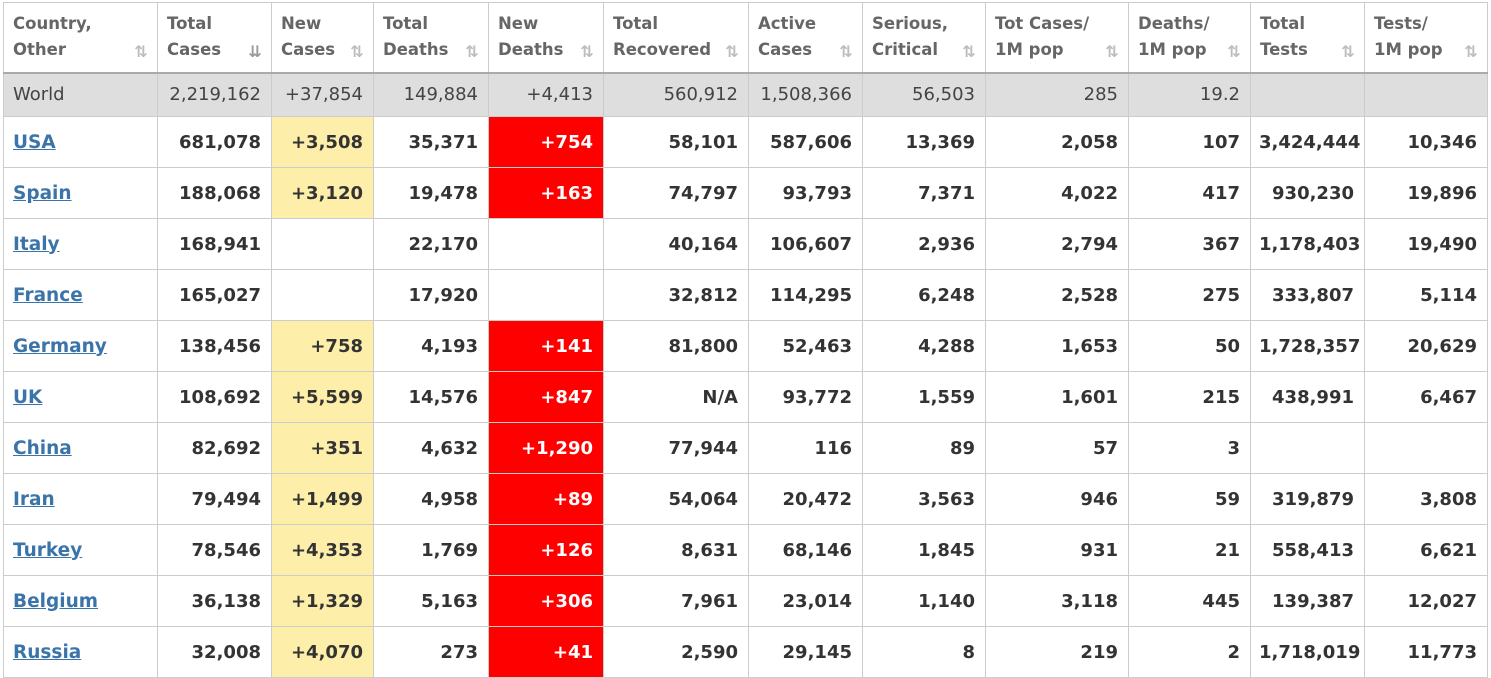 The width and height of the screenshot is (1491, 678). I want to click on sort-descending-icon: ⇊, so click(255, 51).